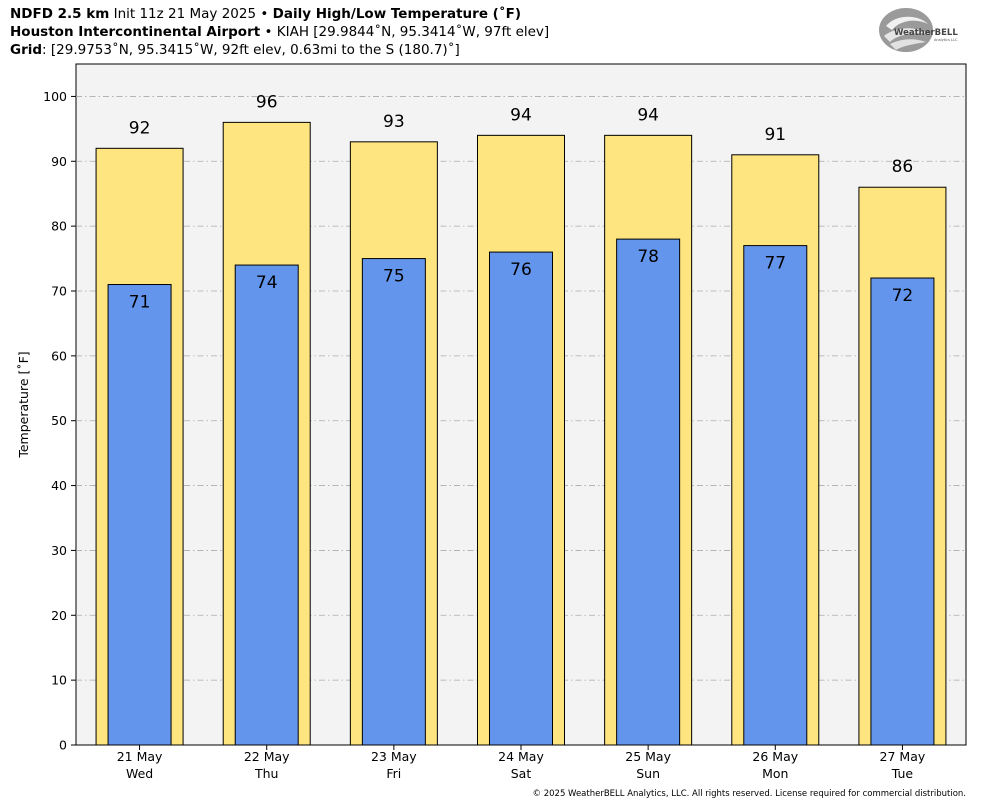  What do you see at coordinates (59, 420) in the screenshot?
I see `y-tick-label: 50` at bounding box center [59, 420].